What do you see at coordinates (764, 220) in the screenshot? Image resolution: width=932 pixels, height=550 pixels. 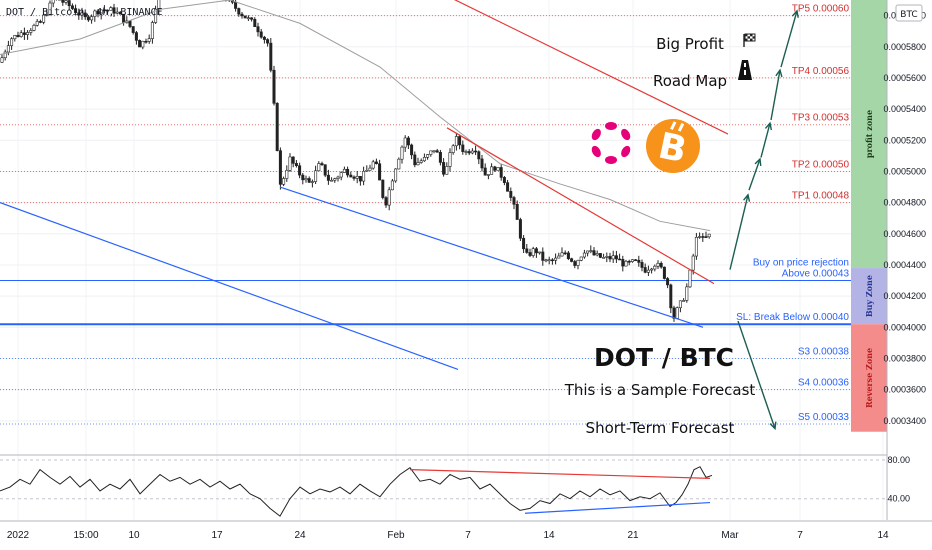 I see `arrow-layer` at bounding box center [764, 220].